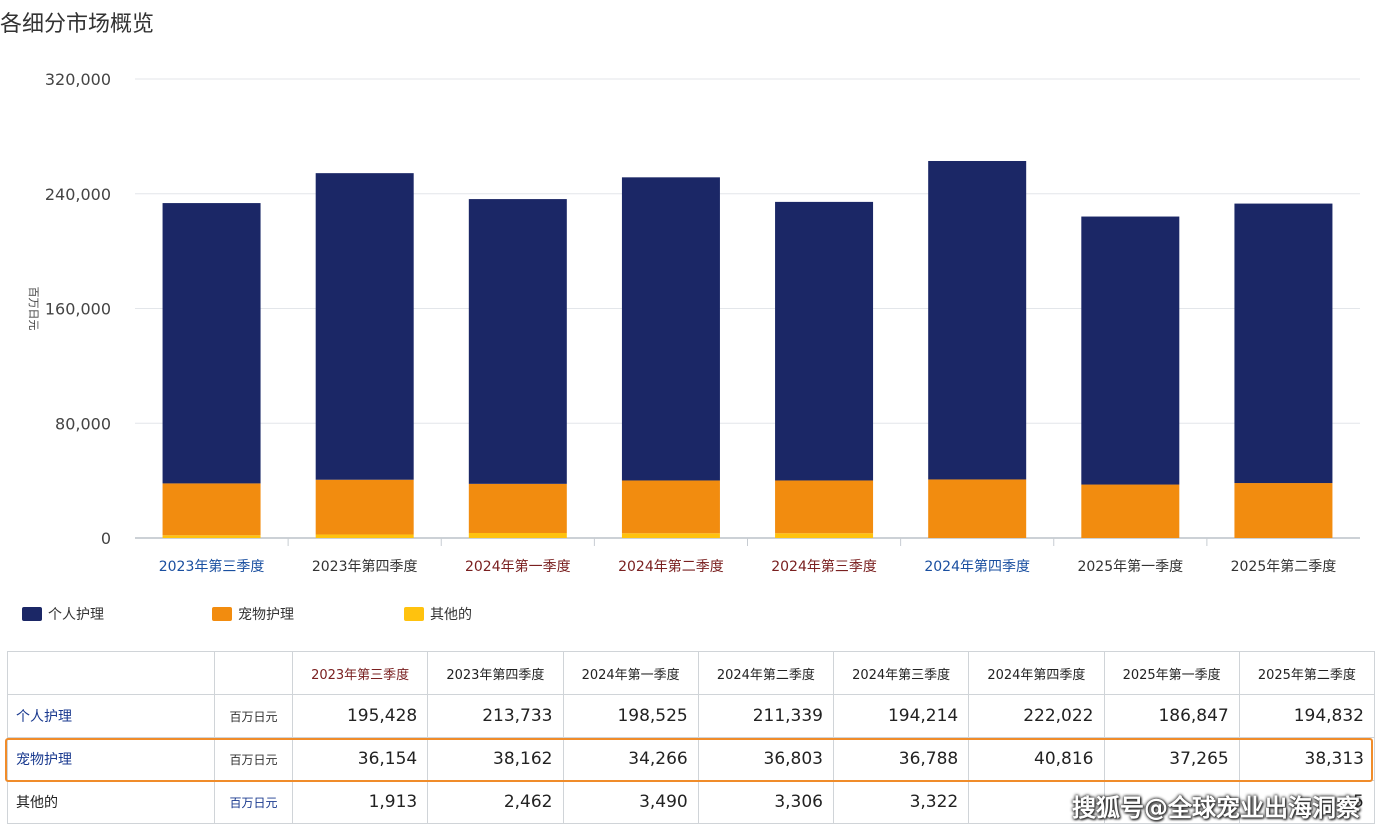 Image resolution: width=1384 pixels, height=834 pixels. I want to click on y-axis-label: 百万日元, so click(33, 309).